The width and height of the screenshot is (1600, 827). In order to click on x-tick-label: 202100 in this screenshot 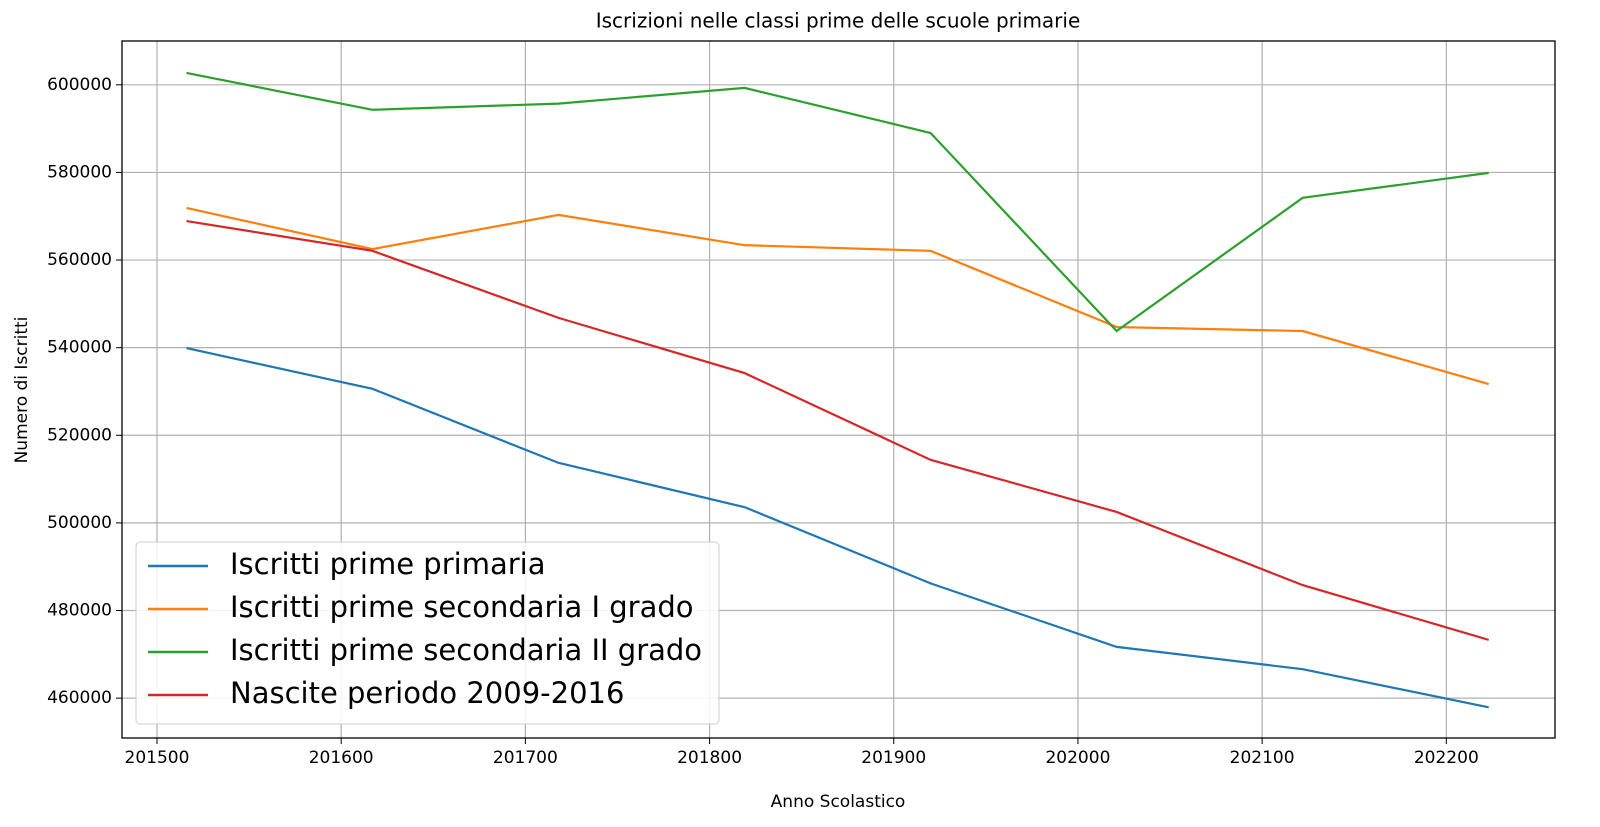, I will do `click(1262, 758)`.